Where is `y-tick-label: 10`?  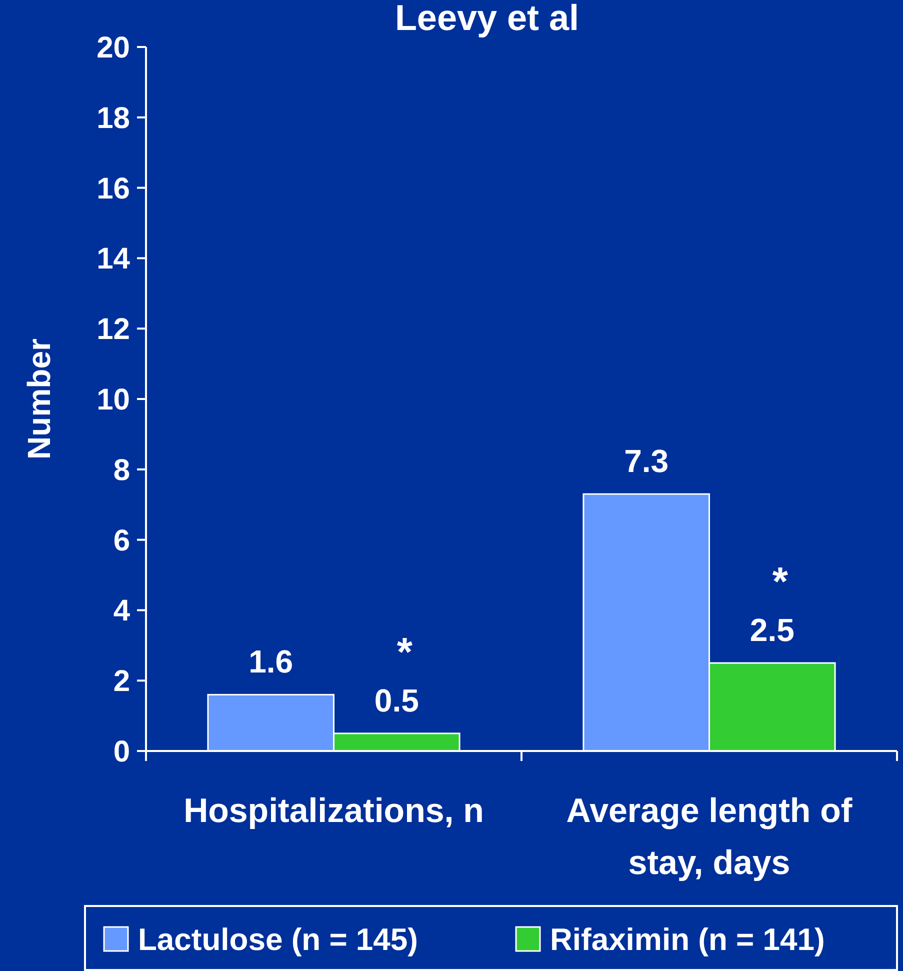
y-tick-label: 10 is located at coordinates (113, 400).